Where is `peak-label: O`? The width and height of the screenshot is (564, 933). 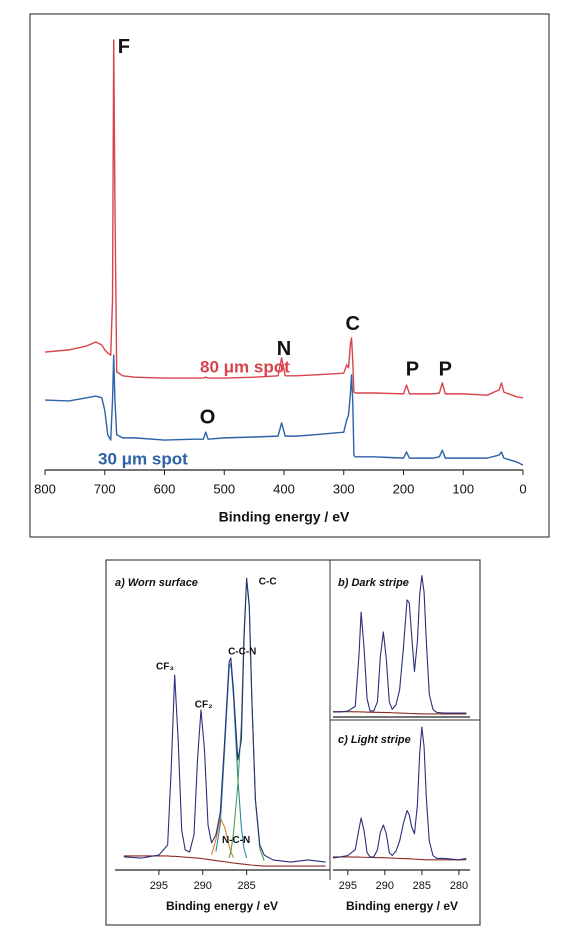
peak-label: O is located at coordinates (208, 417).